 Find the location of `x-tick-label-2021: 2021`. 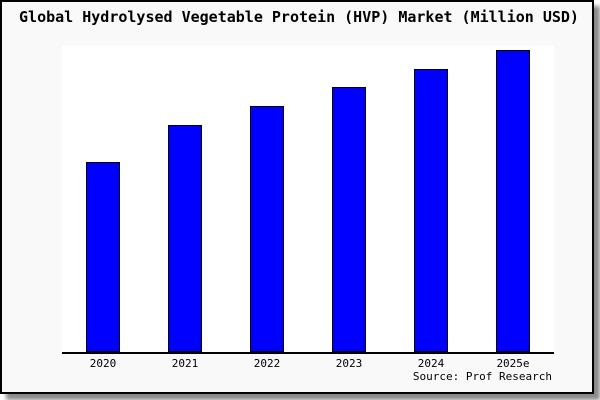

x-tick-label-2021: 2021 is located at coordinates (185, 363).